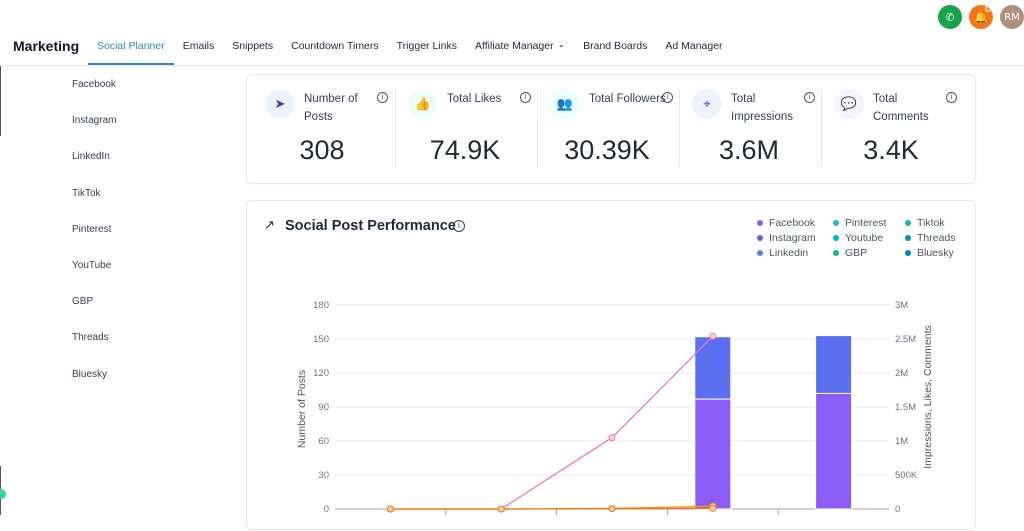 The width and height of the screenshot is (1024, 531). What do you see at coordinates (869, 223) in the screenshot?
I see `legend-item-pinterest: Pinterest` at bounding box center [869, 223].